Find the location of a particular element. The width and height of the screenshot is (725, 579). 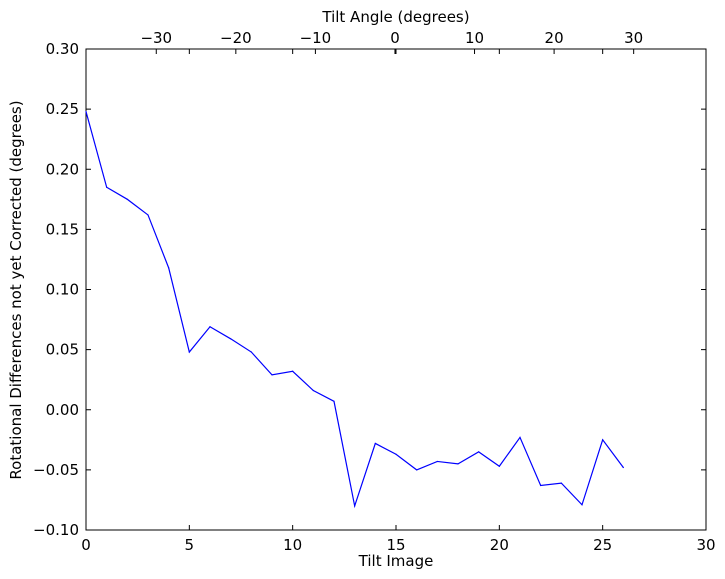

top-x-tick-label: 20 is located at coordinates (554, 38).